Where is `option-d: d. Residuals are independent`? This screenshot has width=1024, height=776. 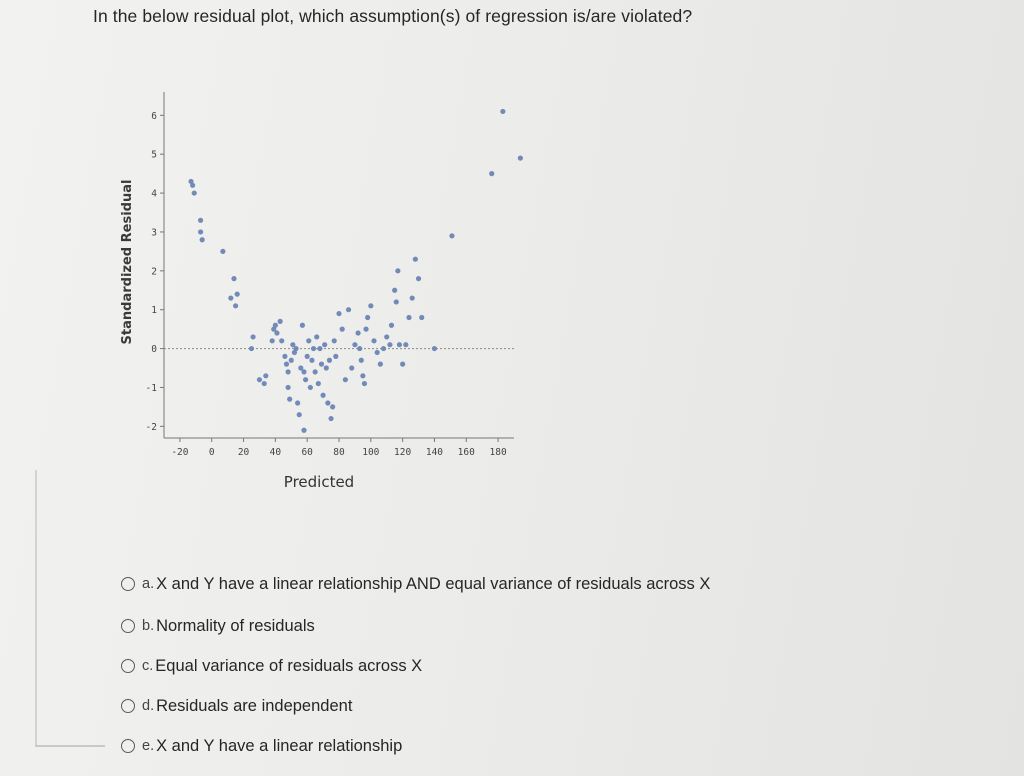
option-d: d. Residuals are independent is located at coordinates (236, 706).